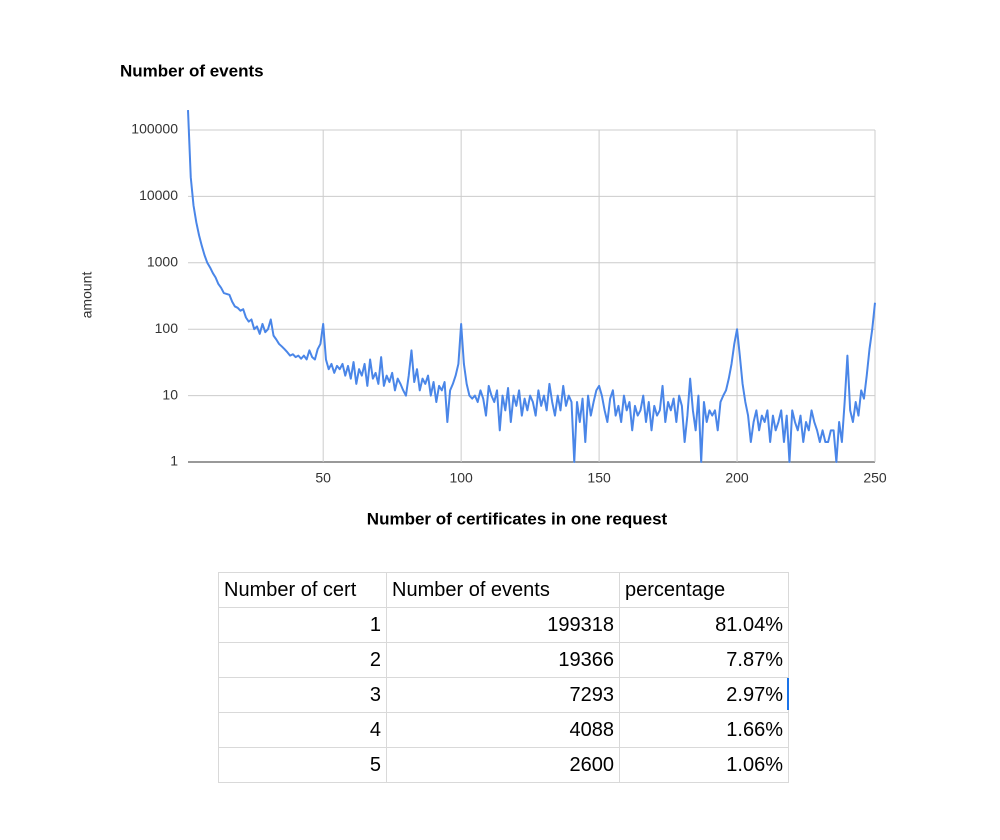 Image resolution: width=1000 pixels, height=840 pixels. I want to click on table-cell: 7.87%, so click(704, 660).